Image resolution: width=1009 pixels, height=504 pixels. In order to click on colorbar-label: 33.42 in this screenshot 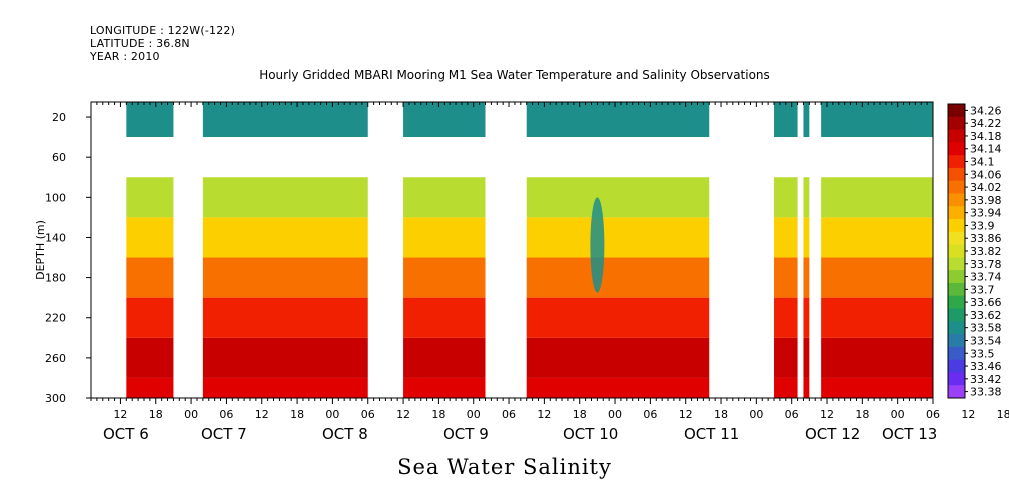, I will do `click(986, 379)`.